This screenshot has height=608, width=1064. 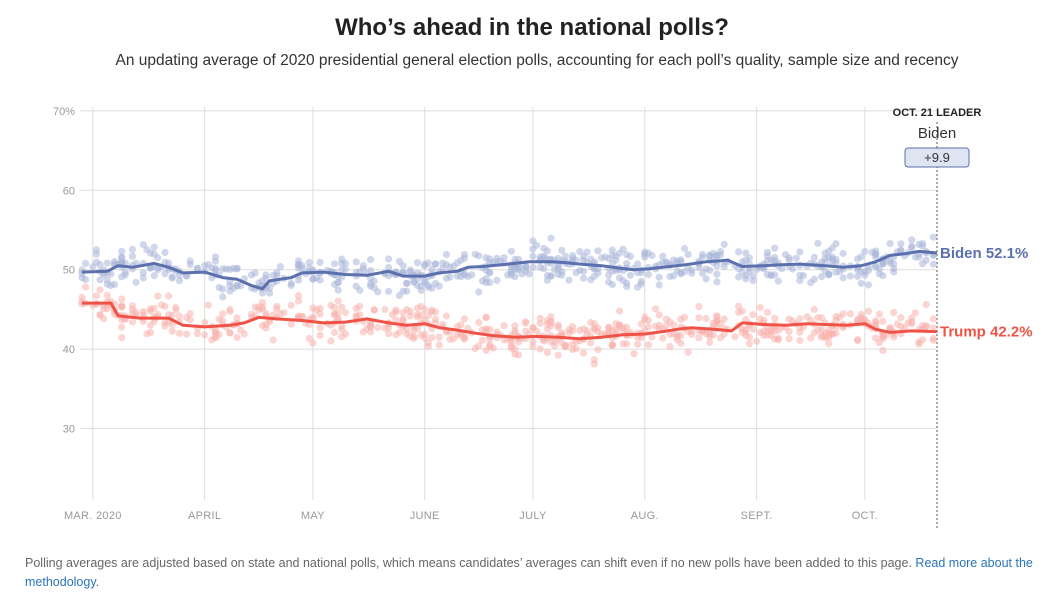 I want to click on average-lines-layer, so click(x=509, y=295).